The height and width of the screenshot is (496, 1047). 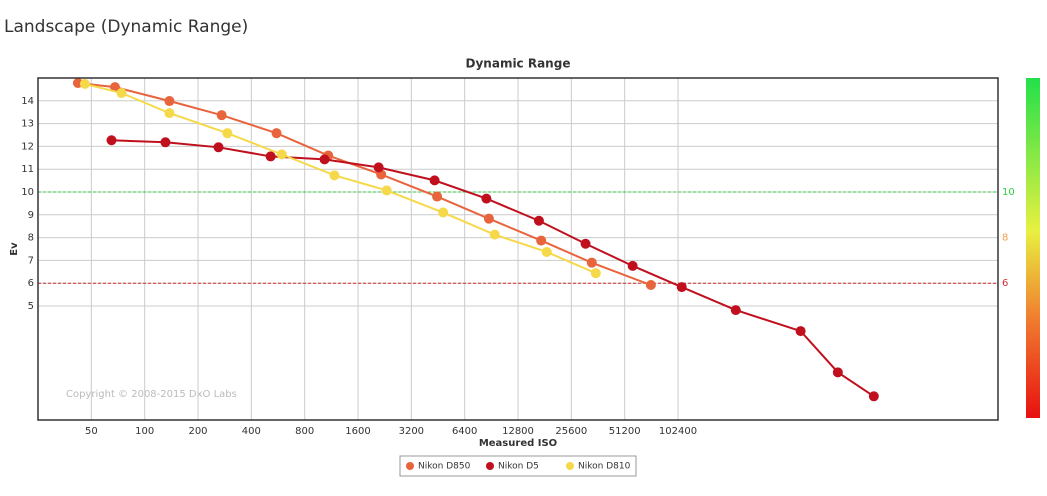 I want to click on y-tick-label: 7, so click(x=31, y=260).